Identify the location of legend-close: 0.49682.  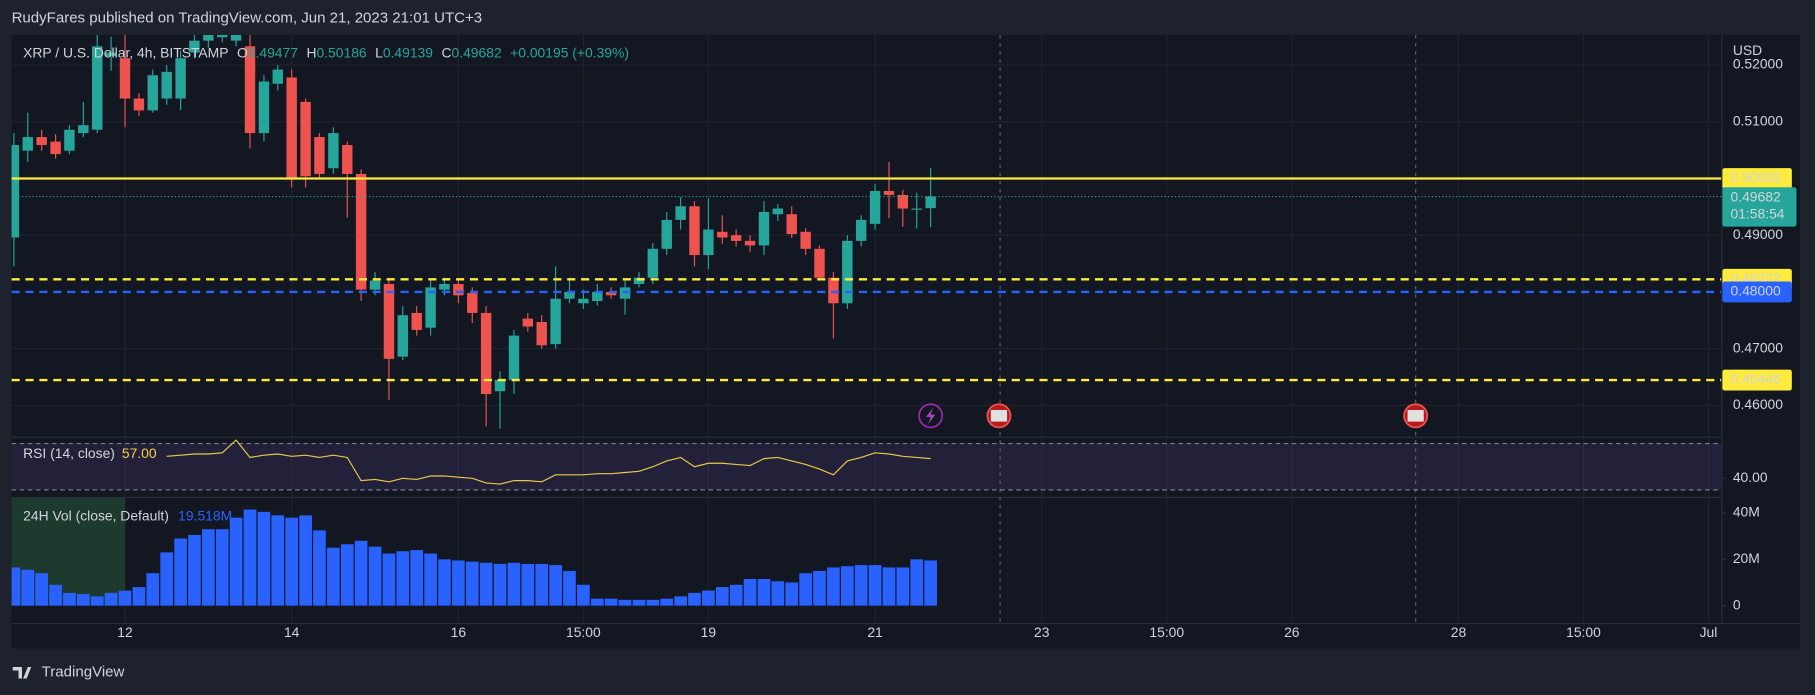
(477, 52).